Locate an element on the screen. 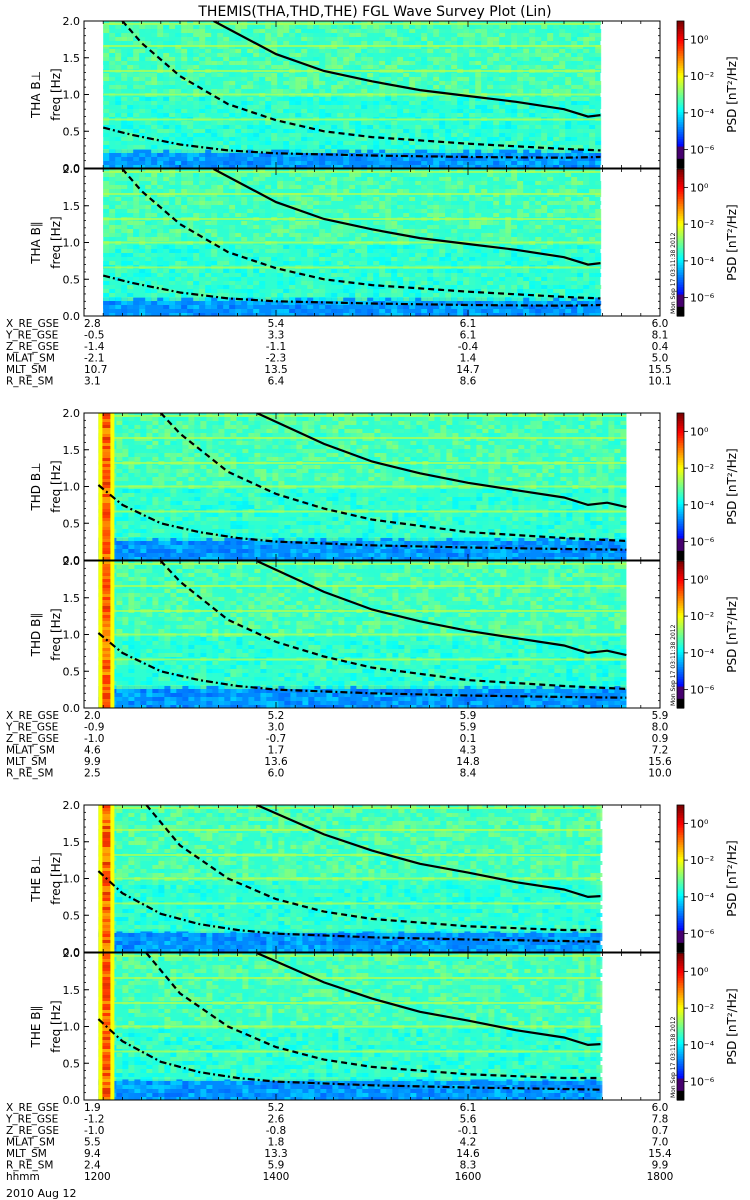  ephemeris-value: 9.4 is located at coordinates (92, 1154).